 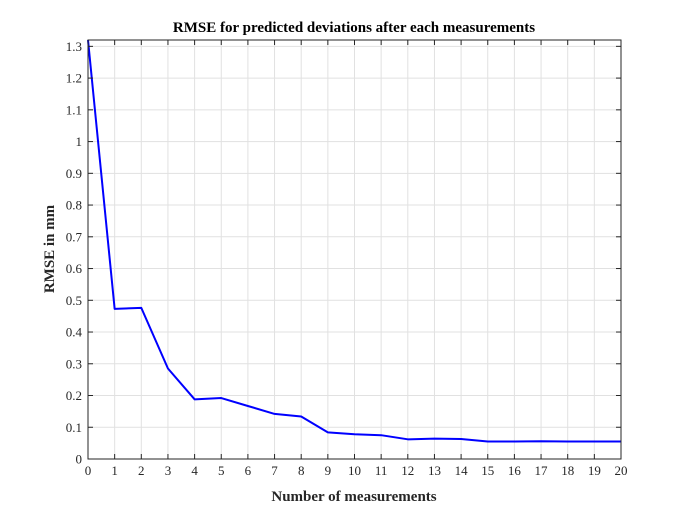 What do you see at coordinates (594, 470) in the screenshot?
I see `x-tick-label: 19` at bounding box center [594, 470].